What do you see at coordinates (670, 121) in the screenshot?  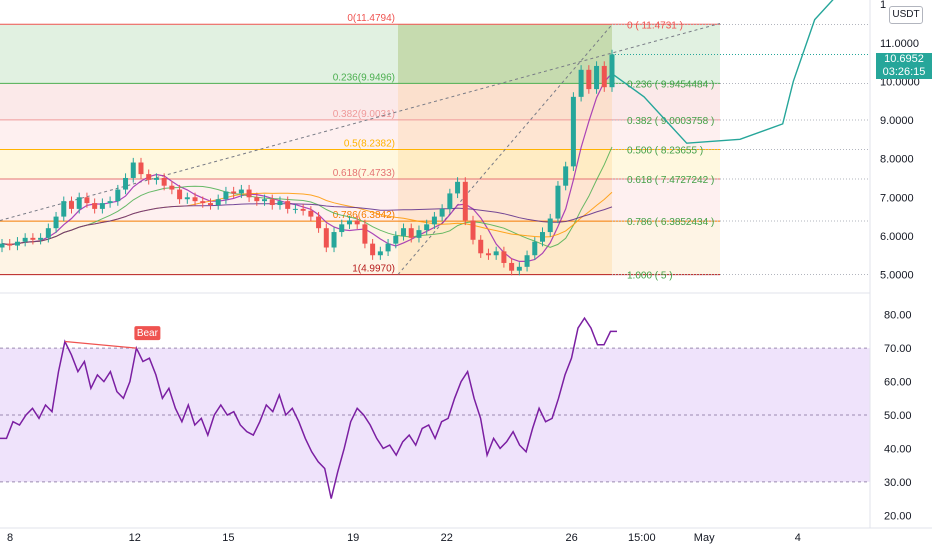 I see `fib-right-label: 0.382 ( 9.0003758 )` at bounding box center [670, 121].